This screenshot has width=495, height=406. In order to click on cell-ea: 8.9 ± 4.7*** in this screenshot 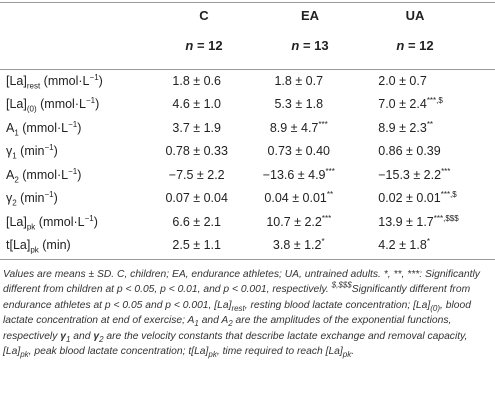, I will do `click(298, 127)`.